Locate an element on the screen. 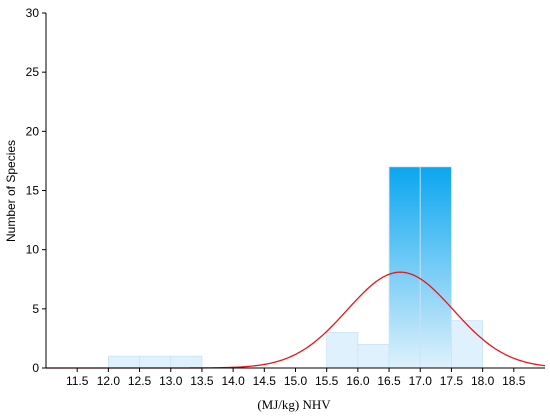  x-axis-label: (MJ/kg) NHV is located at coordinates (294, 404).